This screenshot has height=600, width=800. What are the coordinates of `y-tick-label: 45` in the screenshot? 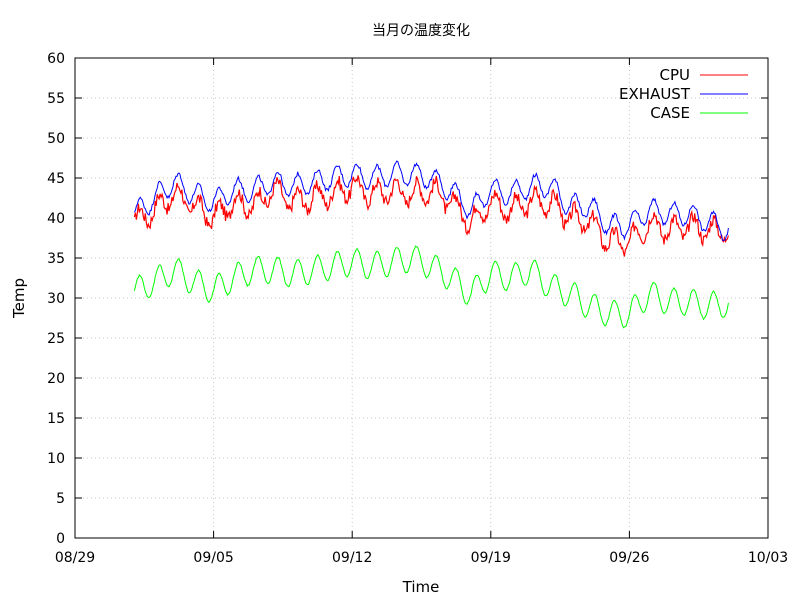 It's located at (56, 179).